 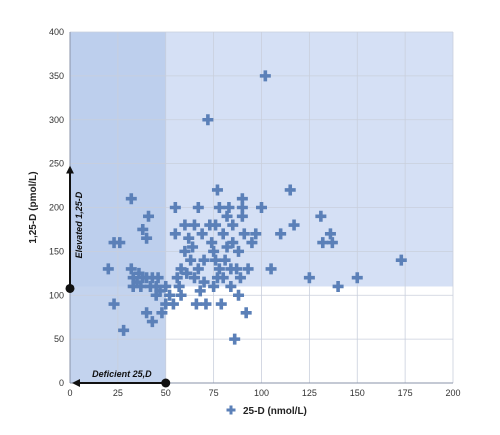 What do you see at coordinates (33, 207) in the screenshot?
I see `y-axis-title: 1,25-D (pmol/L)` at bounding box center [33, 207].